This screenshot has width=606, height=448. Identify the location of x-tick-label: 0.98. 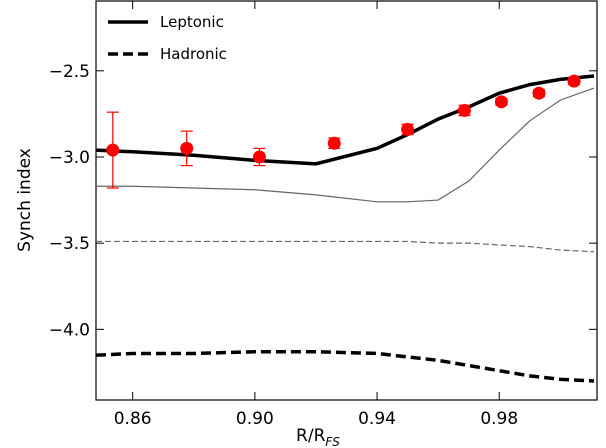
(499, 419).